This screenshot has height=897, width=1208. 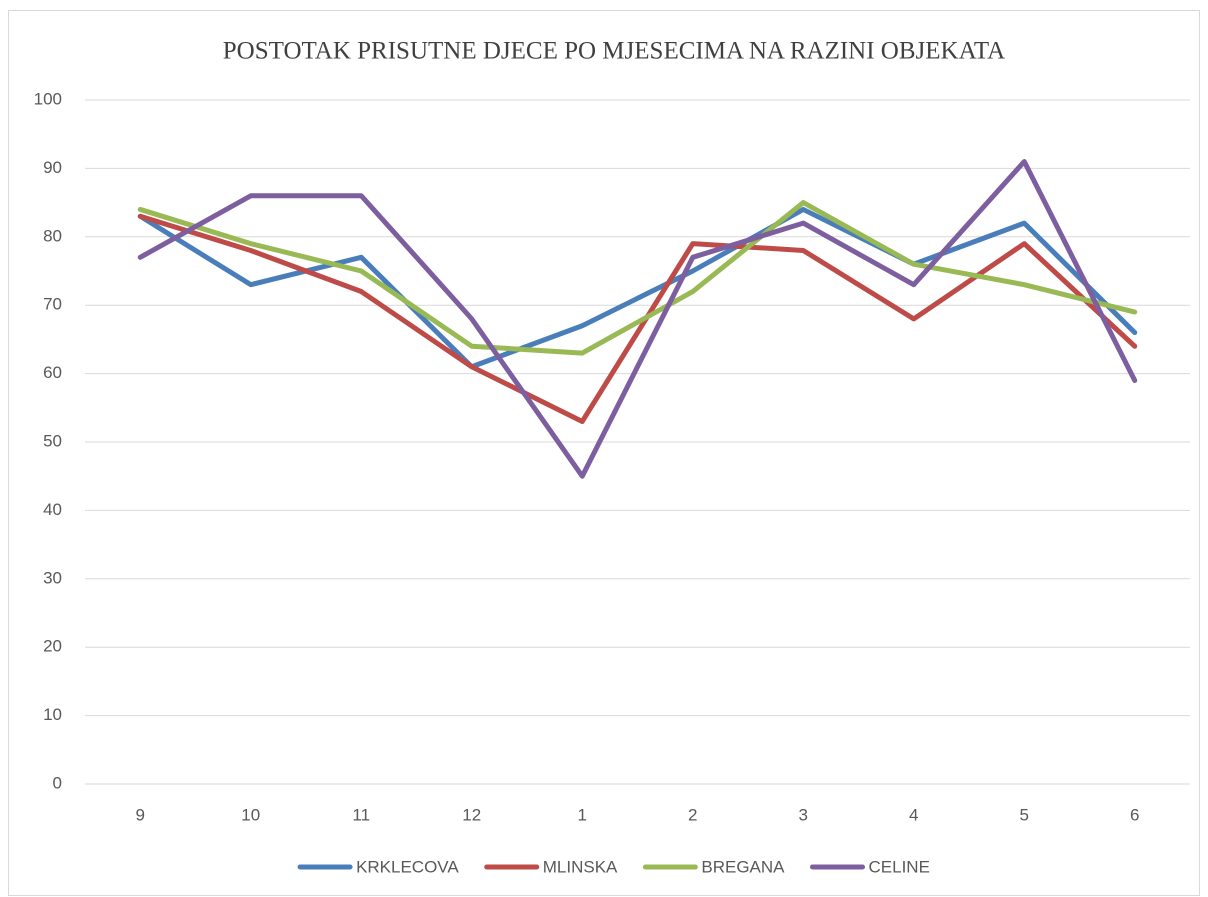 I want to click on y-tick-label: 30, so click(x=52, y=577).